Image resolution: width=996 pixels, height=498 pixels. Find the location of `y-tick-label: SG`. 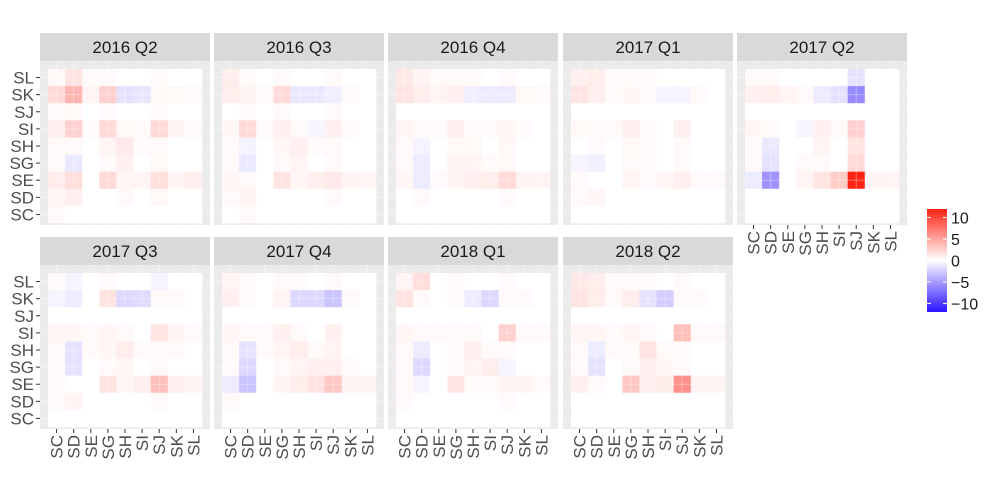

y-tick-label: SG is located at coordinates (21, 367).